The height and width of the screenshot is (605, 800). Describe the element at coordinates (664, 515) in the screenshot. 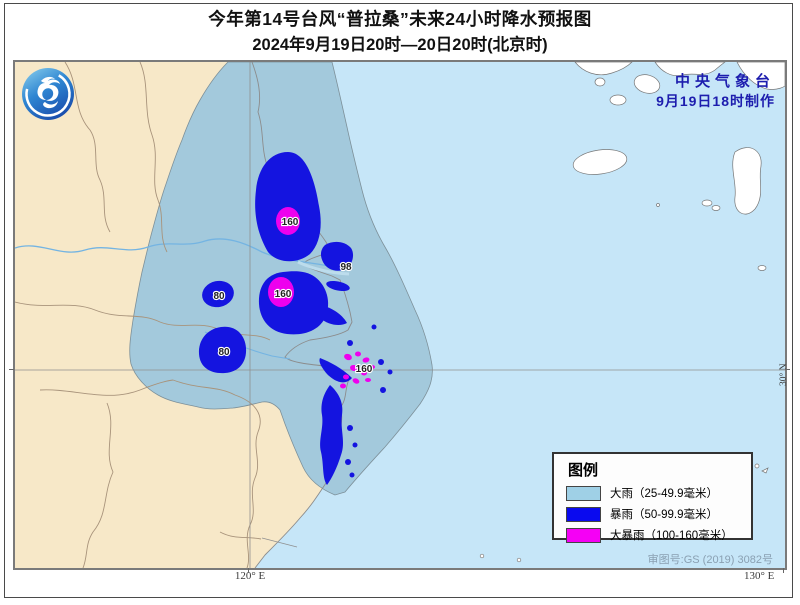

I see `rainstorm-label: 暴雨（50-99.9毫米）` at that location.